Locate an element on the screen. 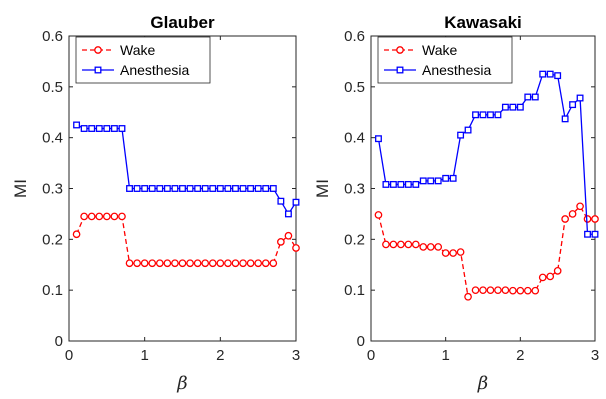 The width and height of the screenshot is (606, 399). legend-label: Anesthesia is located at coordinates (154, 70).